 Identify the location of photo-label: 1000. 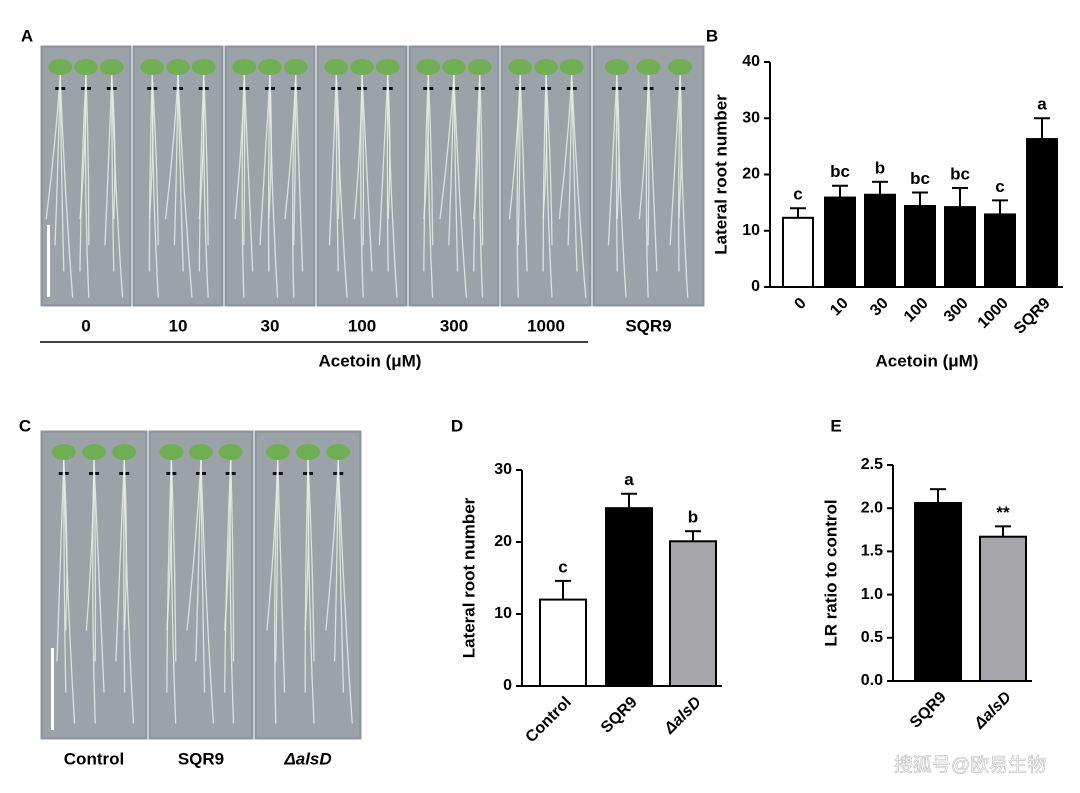
(546, 325).